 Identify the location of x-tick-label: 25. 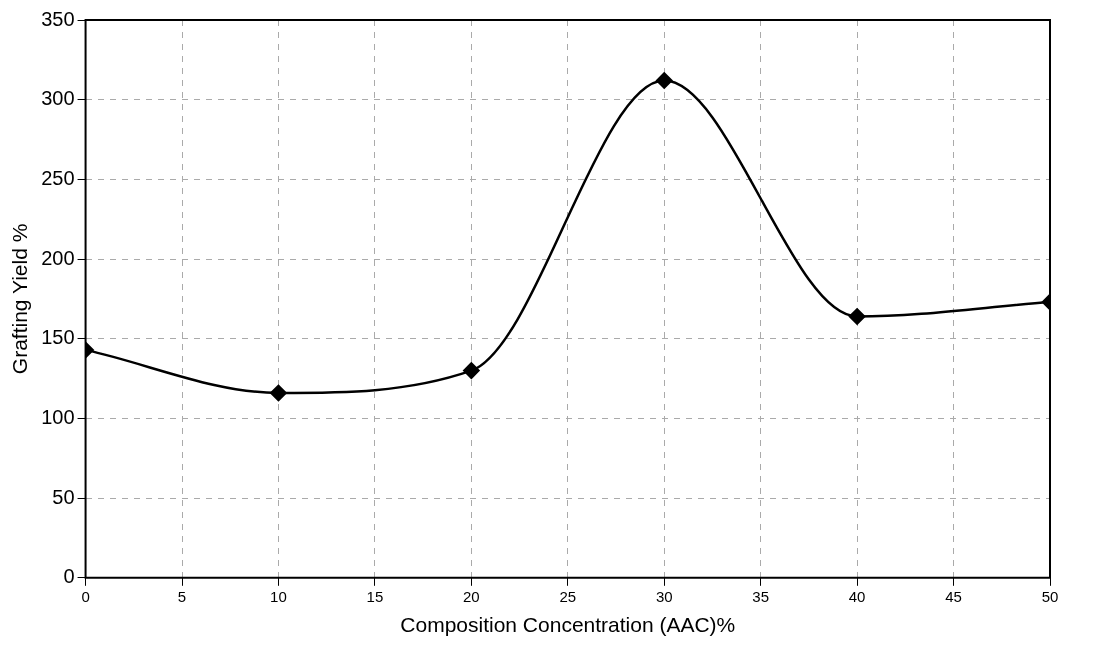
(568, 596).